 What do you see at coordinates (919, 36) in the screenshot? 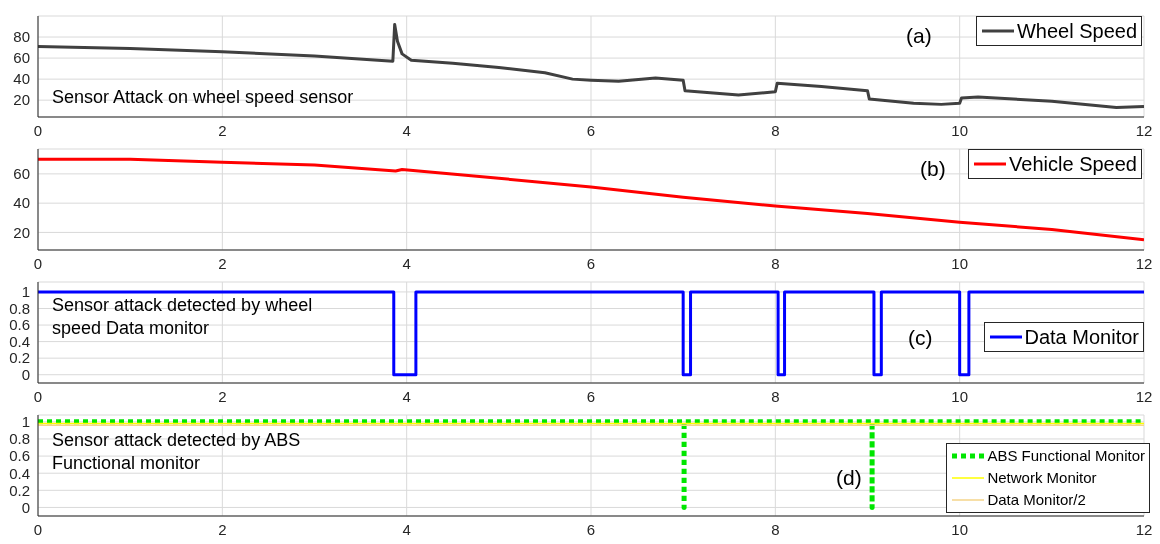
I see `annotation: (a)` at bounding box center [919, 36].